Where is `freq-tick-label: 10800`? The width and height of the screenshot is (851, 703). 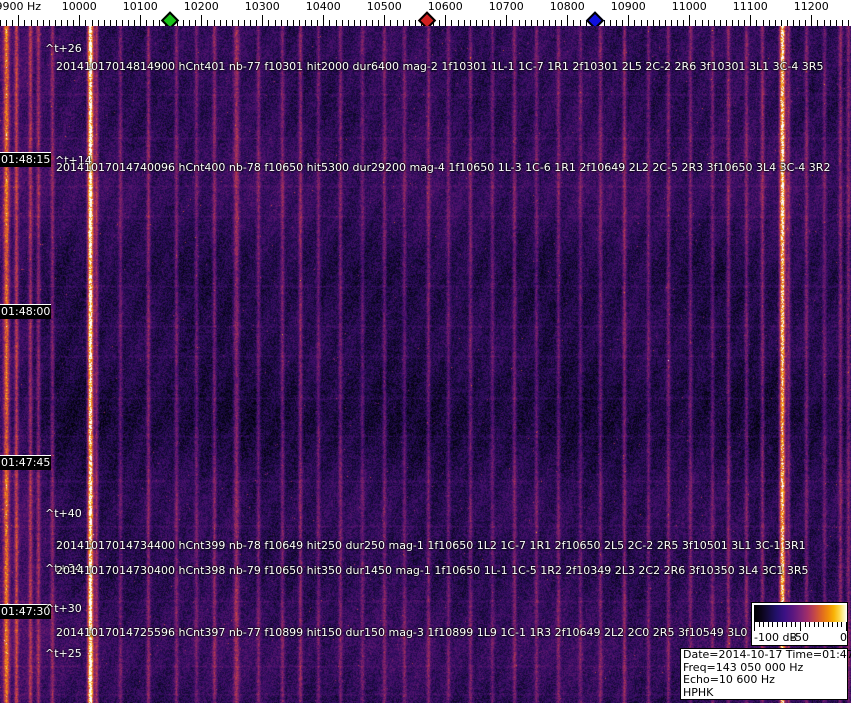
freq-tick-label: 10800 is located at coordinates (567, 6).